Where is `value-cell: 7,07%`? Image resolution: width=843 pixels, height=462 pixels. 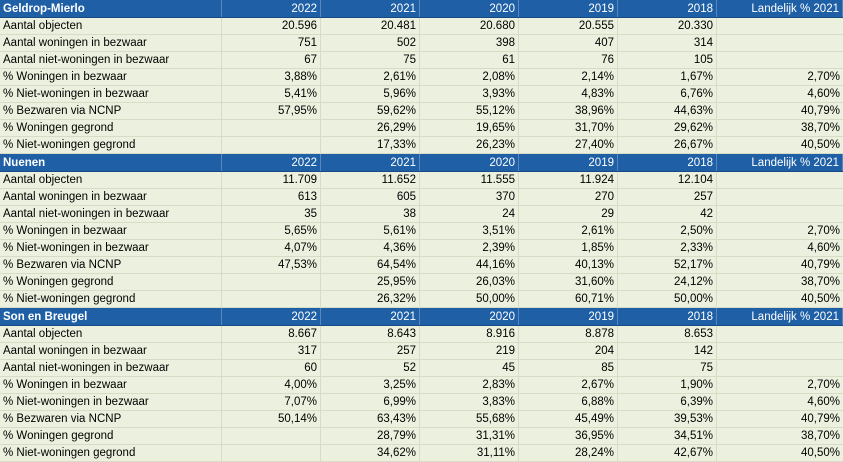 value-cell: 7,07% is located at coordinates (271, 402).